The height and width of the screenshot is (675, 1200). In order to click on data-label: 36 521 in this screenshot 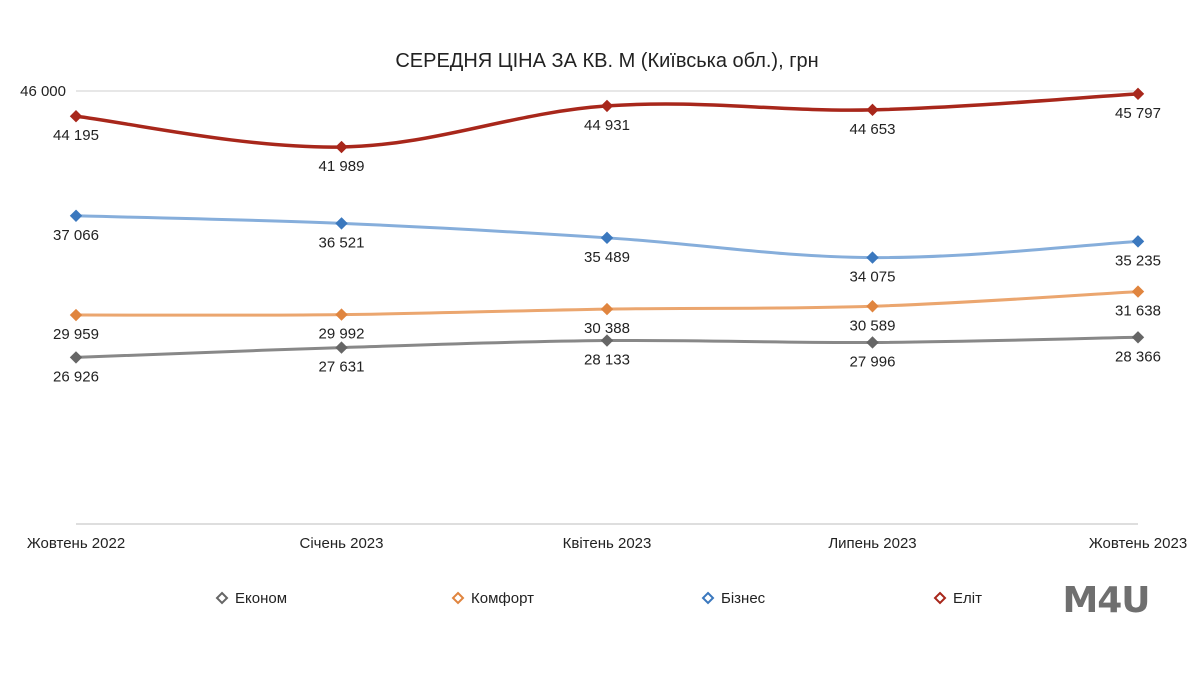, I will do `click(342, 242)`.